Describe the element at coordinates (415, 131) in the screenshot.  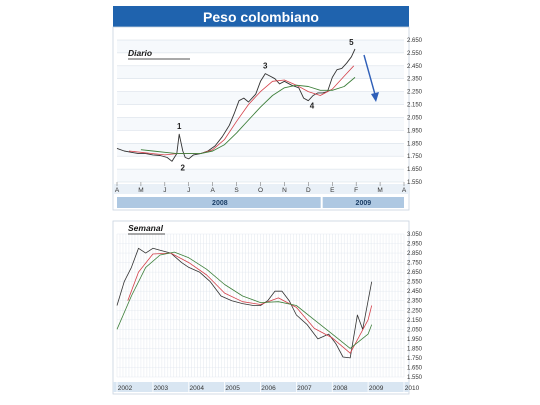
I see `daily-y-tick-label: 1.950` at that location.